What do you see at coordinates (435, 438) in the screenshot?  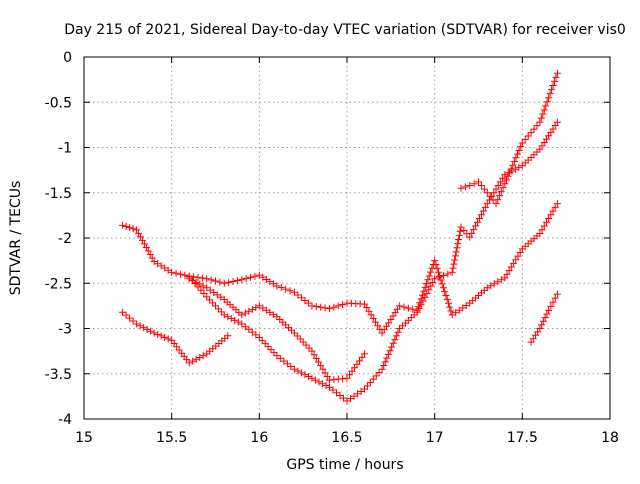 I see `x-tick-label: 17` at bounding box center [435, 438].